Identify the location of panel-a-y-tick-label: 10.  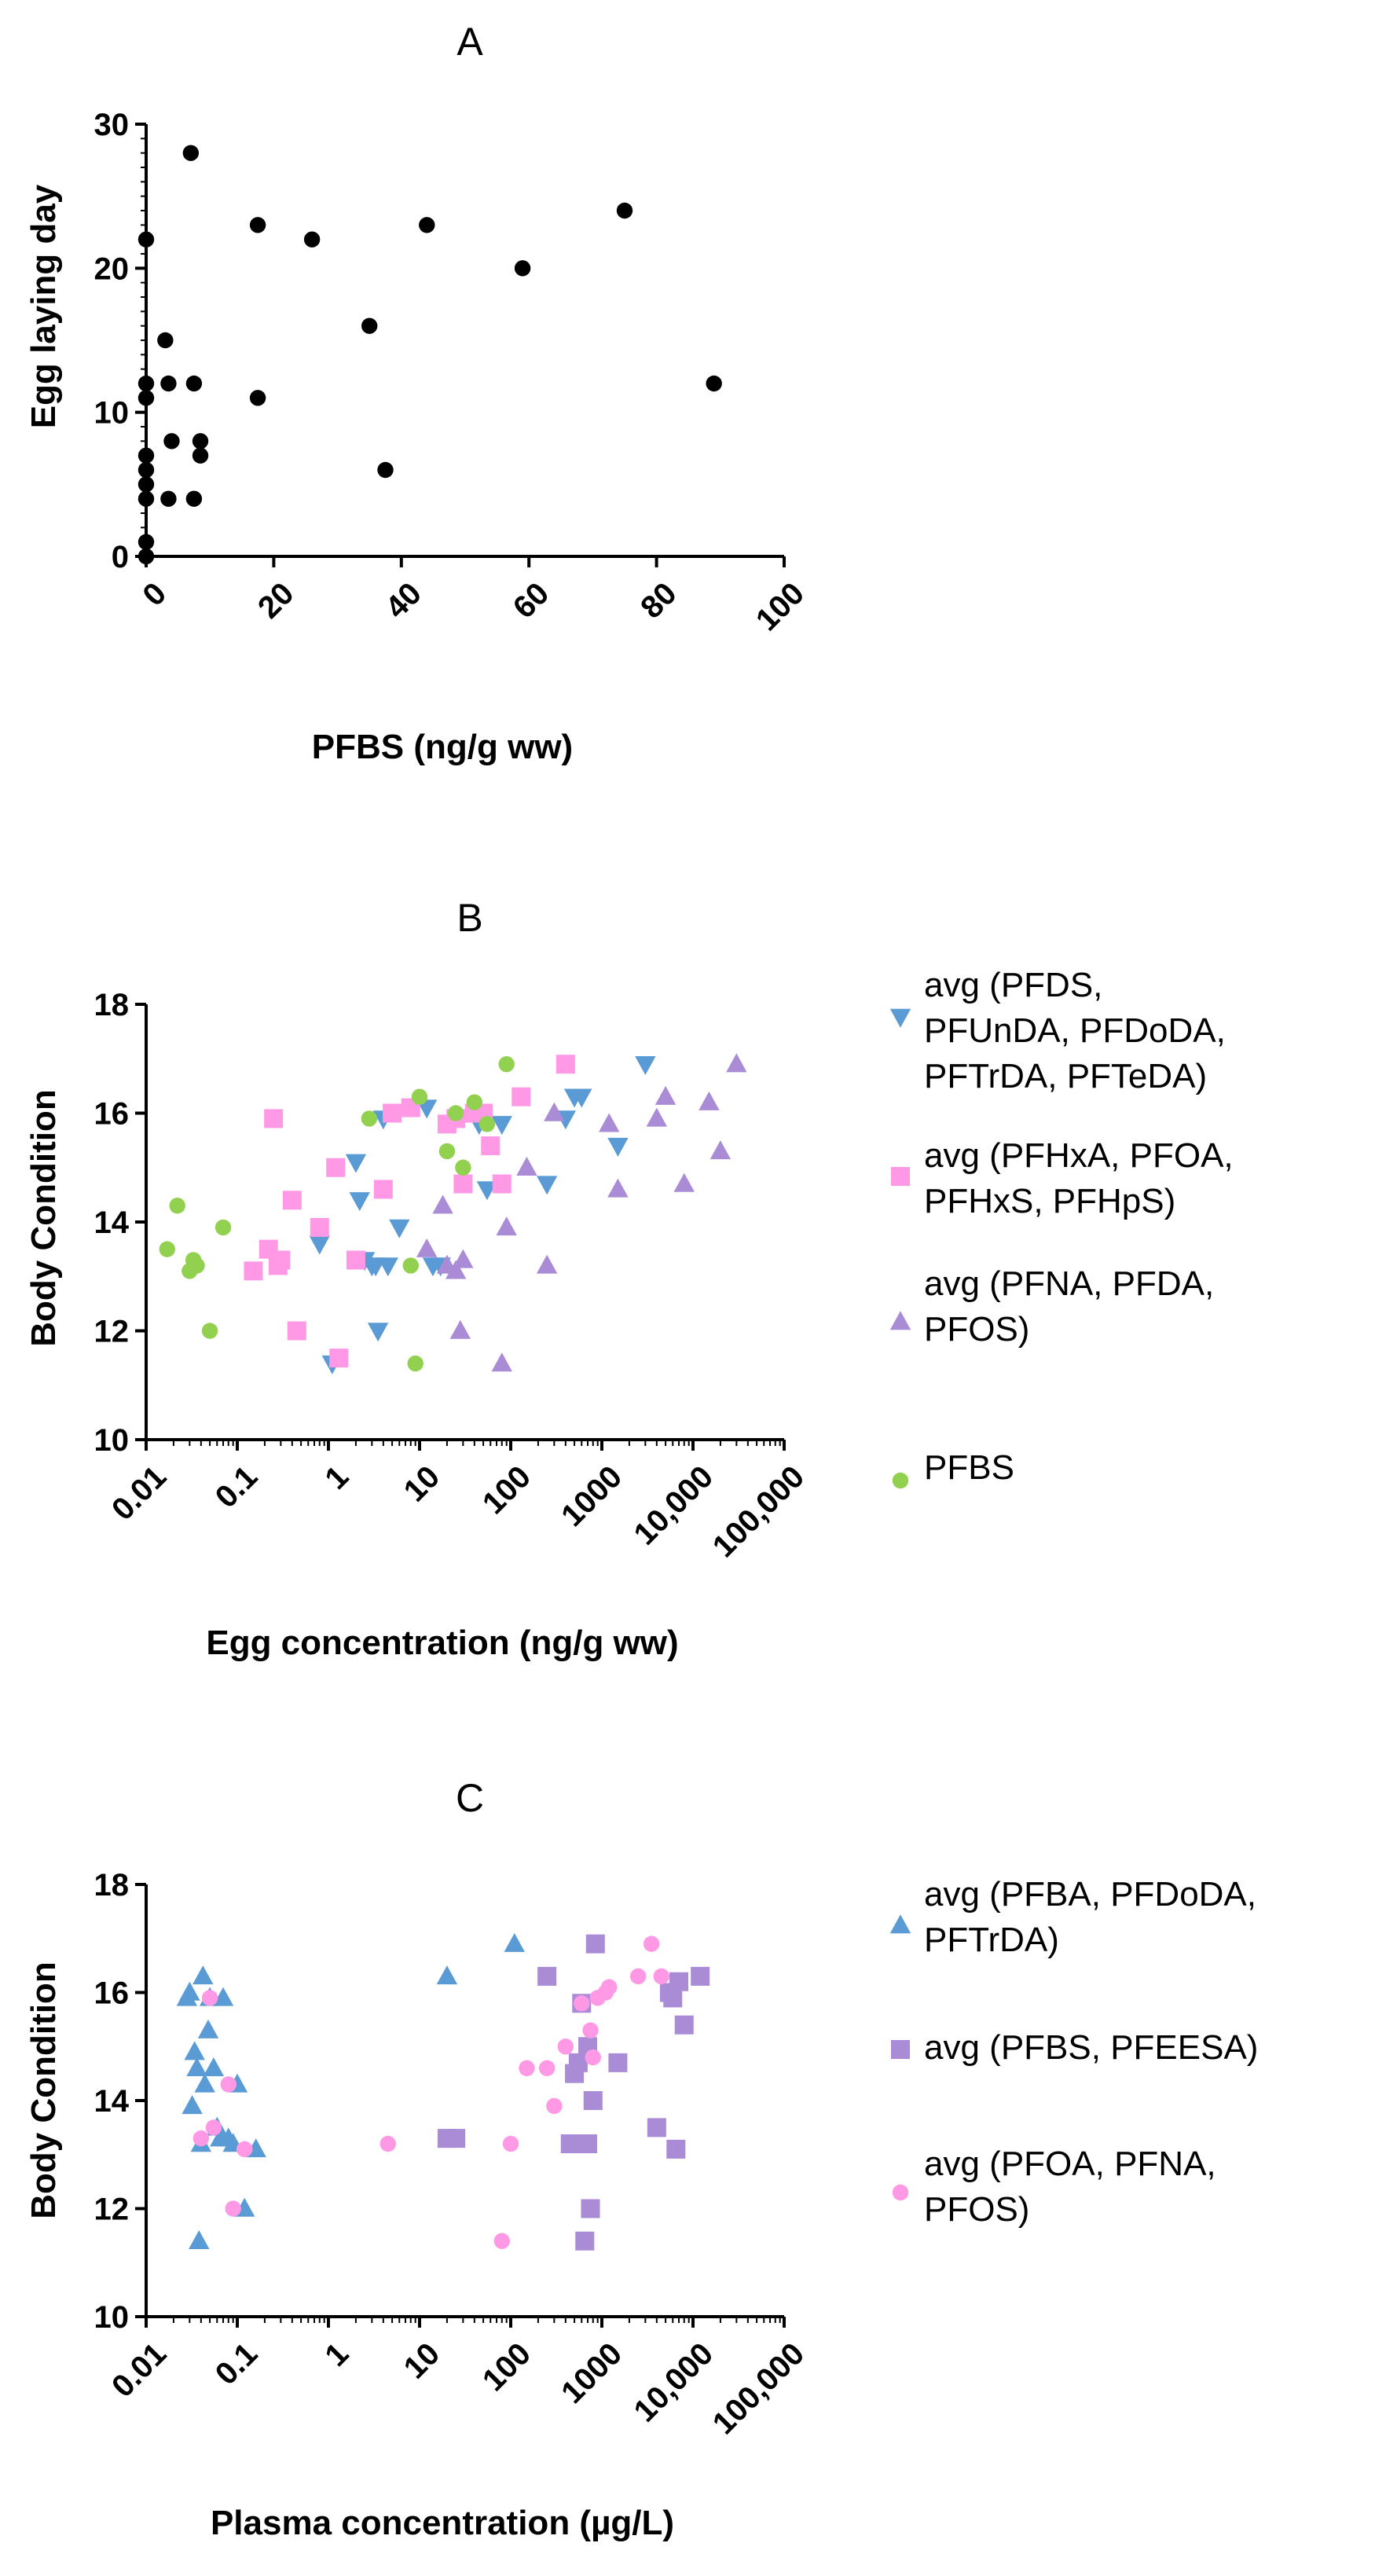
(112, 413).